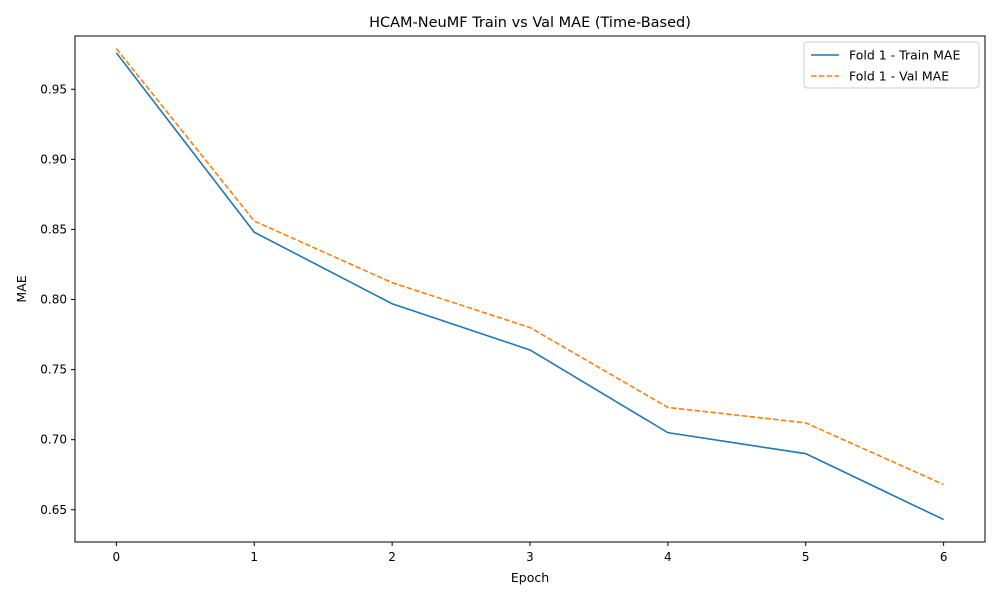  I want to click on x-tick-label: 5, so click(806, 557).